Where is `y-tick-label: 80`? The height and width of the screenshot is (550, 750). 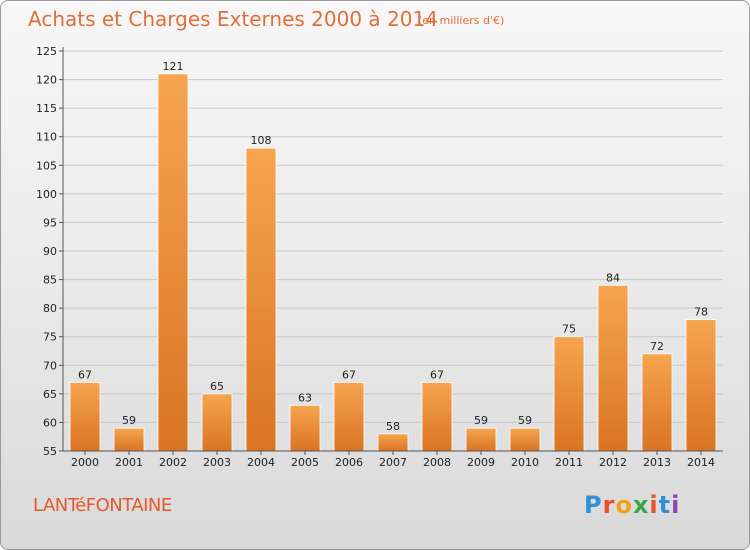 y-tick-label: 80 is located at coordinates (50, 308).